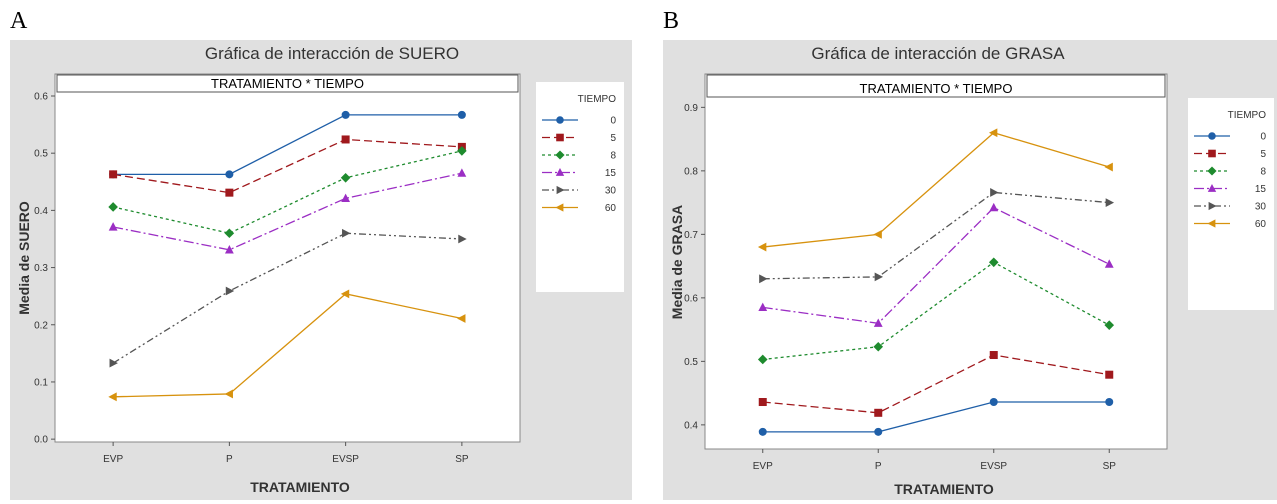  What do you see at coordinates (762, 247) in the screenshot?
I see `grasa-point-60-evp` at bounding box center [762, 247].